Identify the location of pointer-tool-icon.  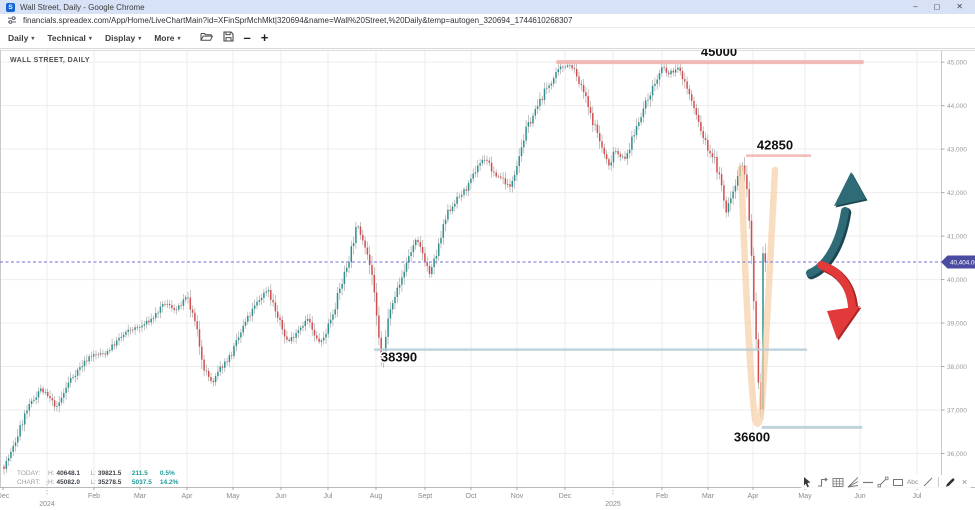
(807, 482).